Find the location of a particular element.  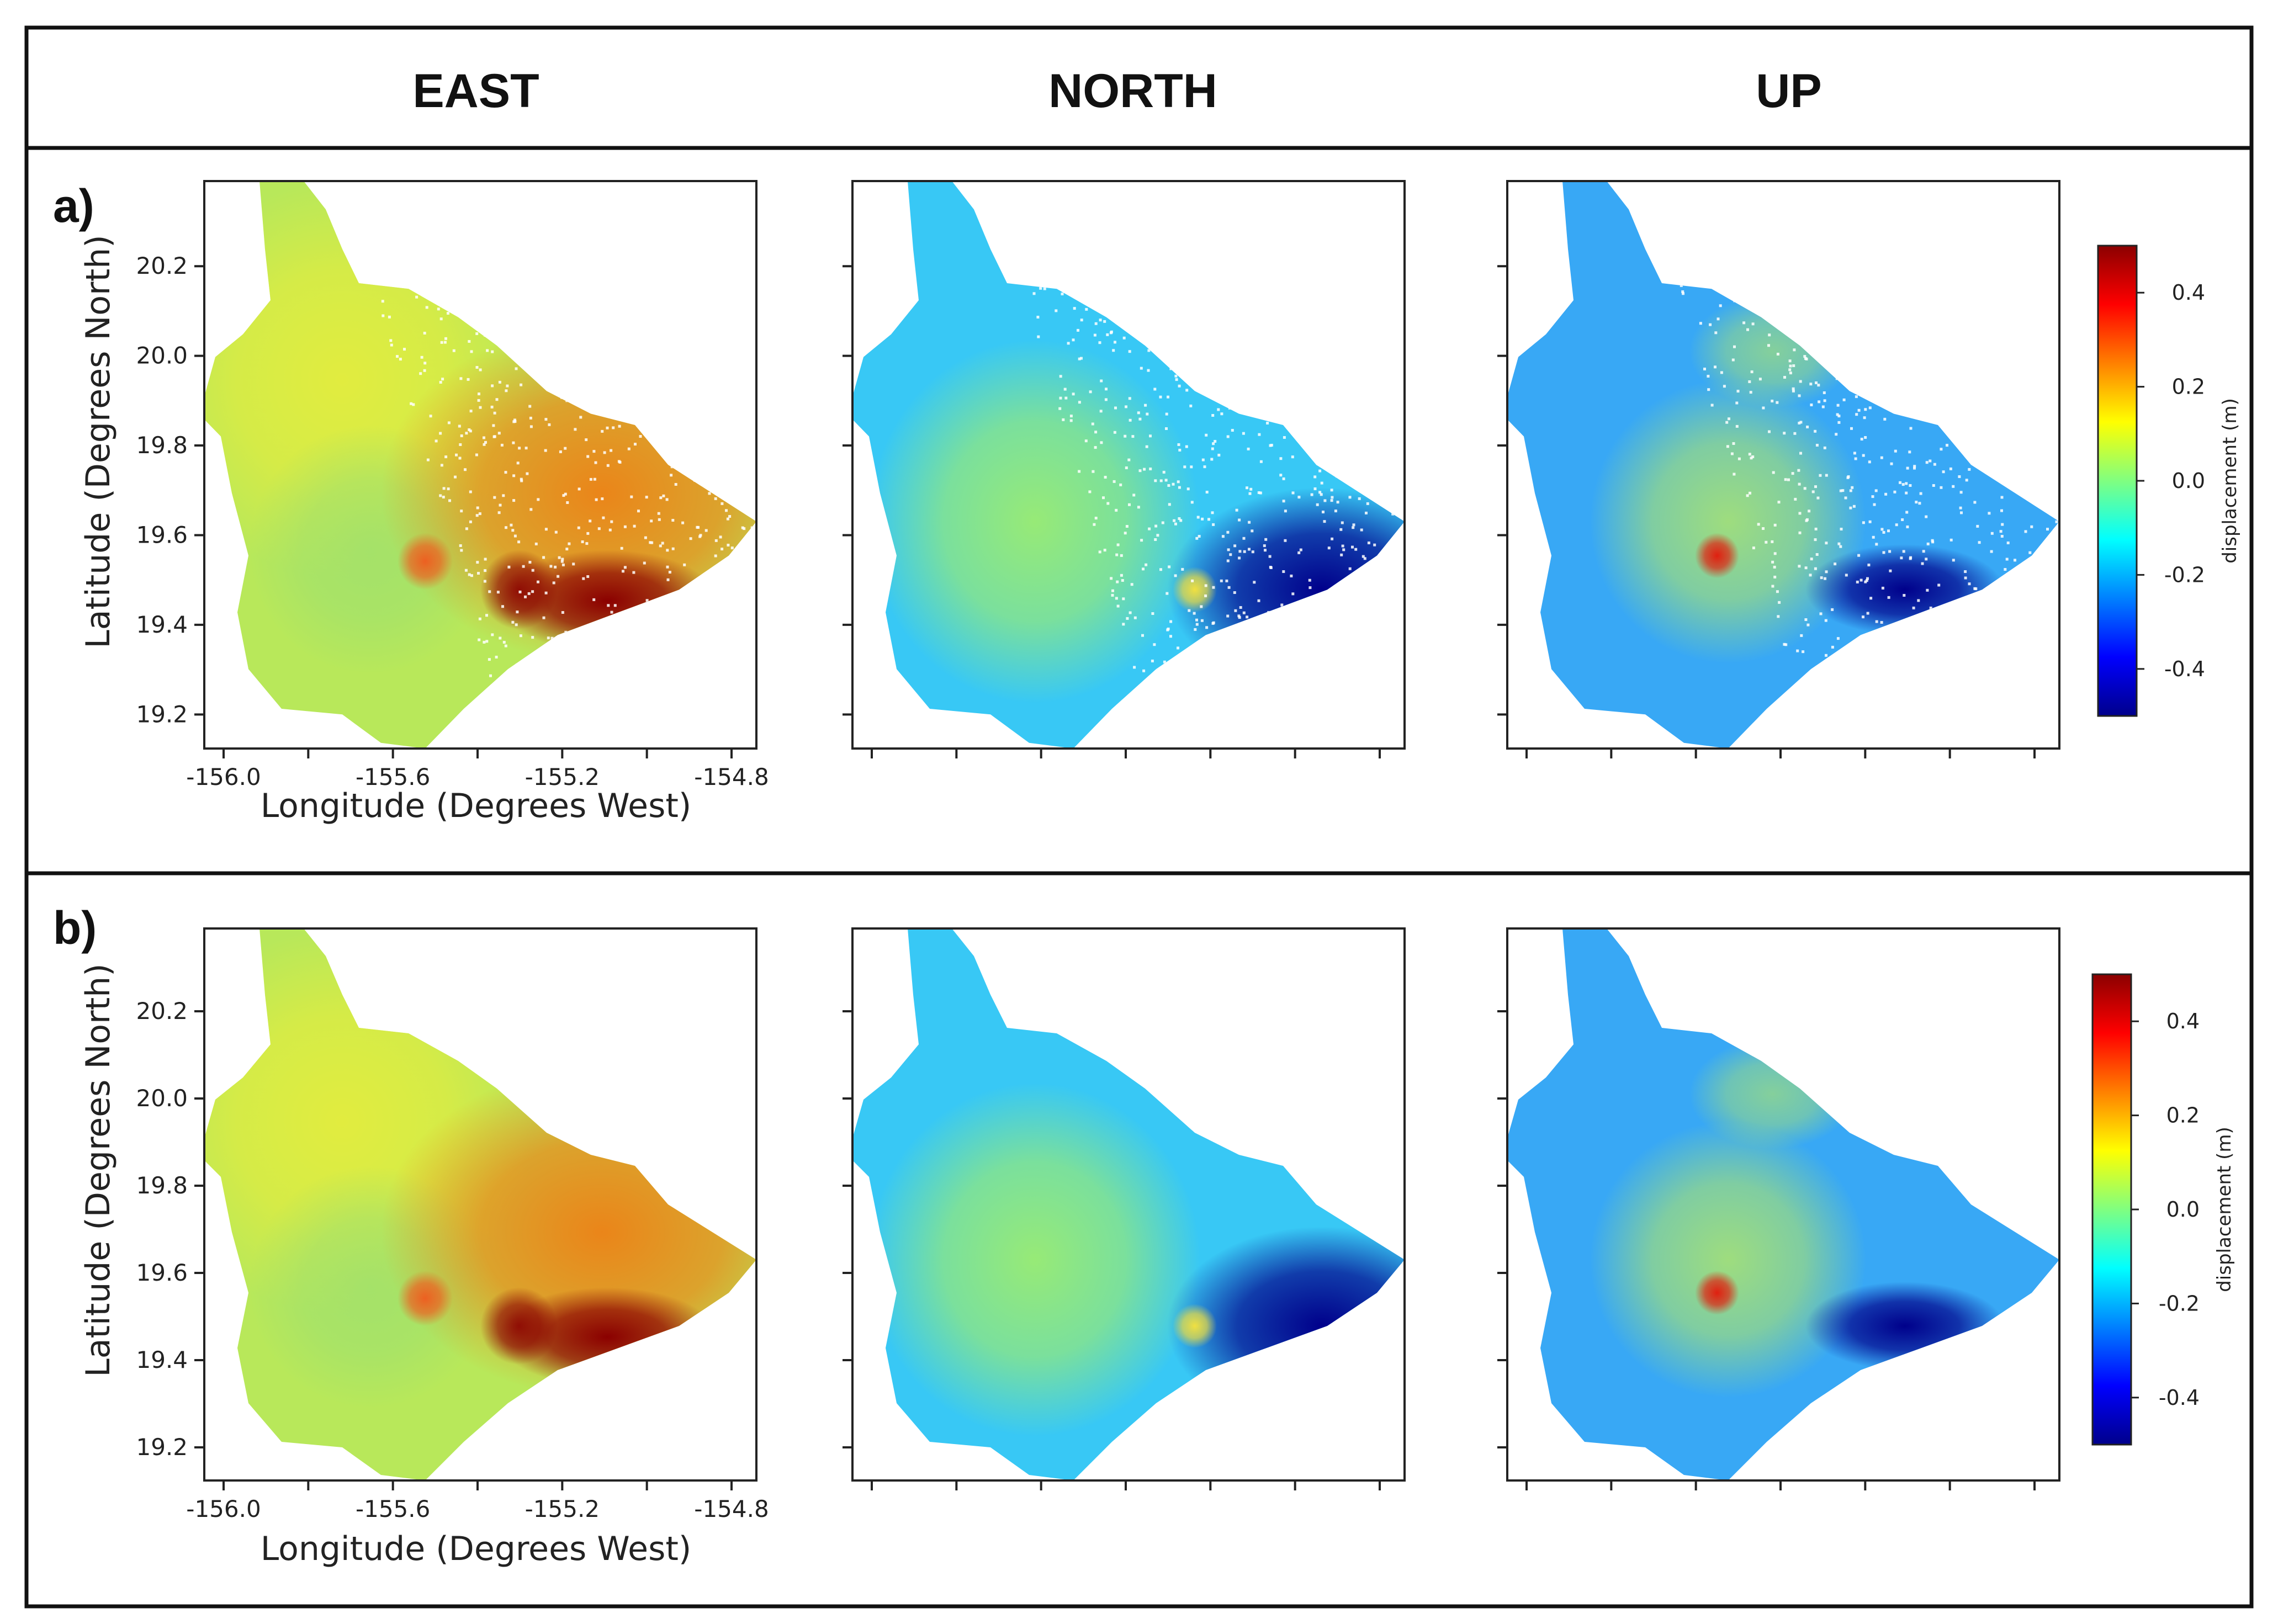

x-axis-title-b: Longitude (Degrees West) is located at coordinates (476, 1549).